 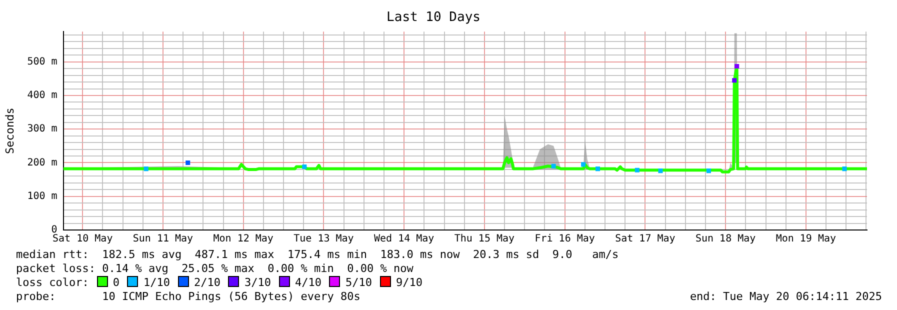 I want to click on text: packet loss: 0.14 % avg 25.05 % max 0.00 % min 0.00 % now, so click(x=215, y=269).